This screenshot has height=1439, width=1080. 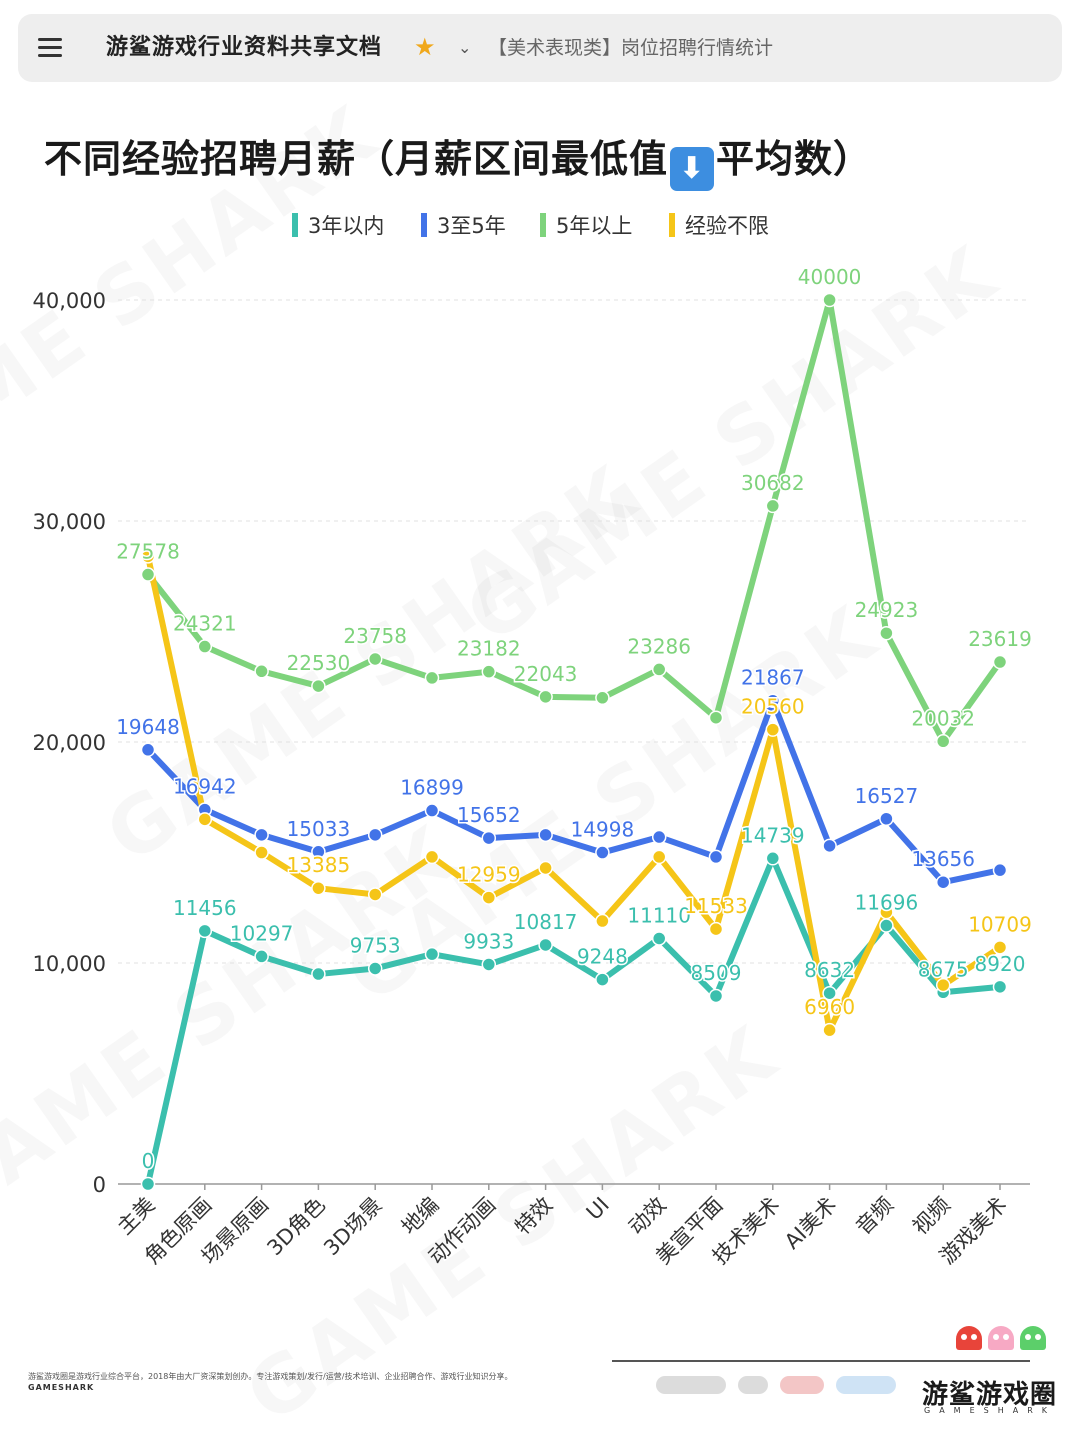 What do you see at coordinates (874, 1216) in the screenshot?
I see `x-tick-label: 音频` at bounding box center [874, 1216].